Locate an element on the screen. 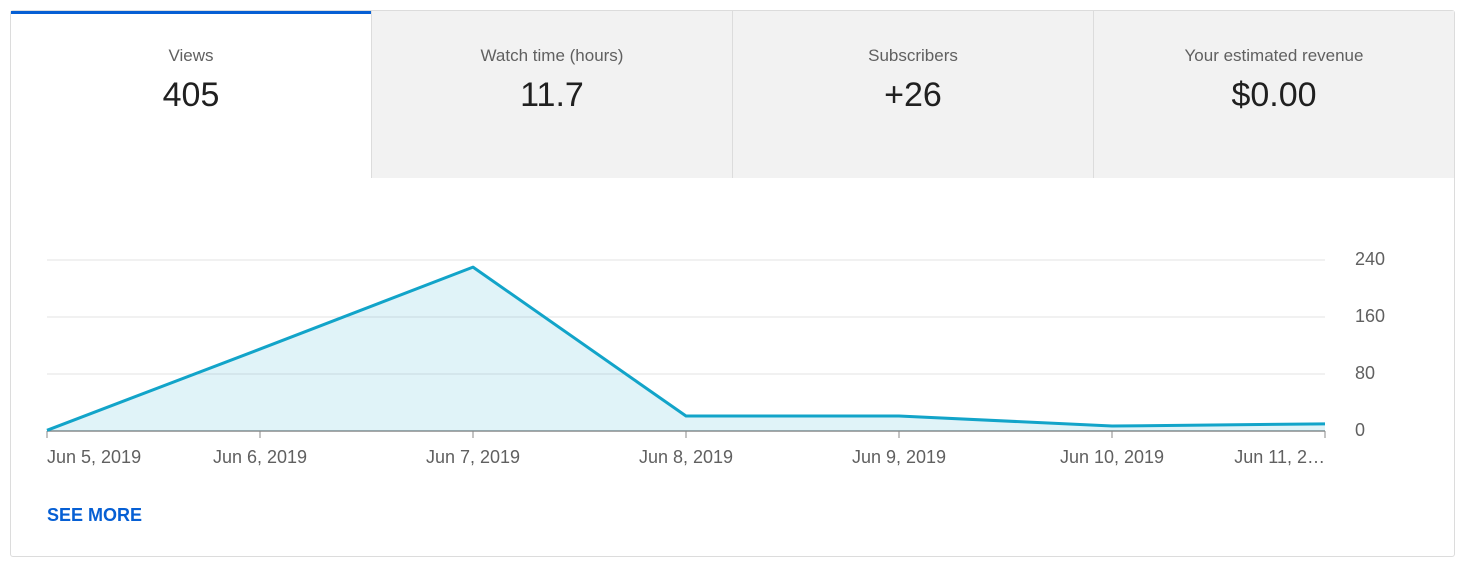  metric-value: $0.00 is located at coordinates (1274, 95).